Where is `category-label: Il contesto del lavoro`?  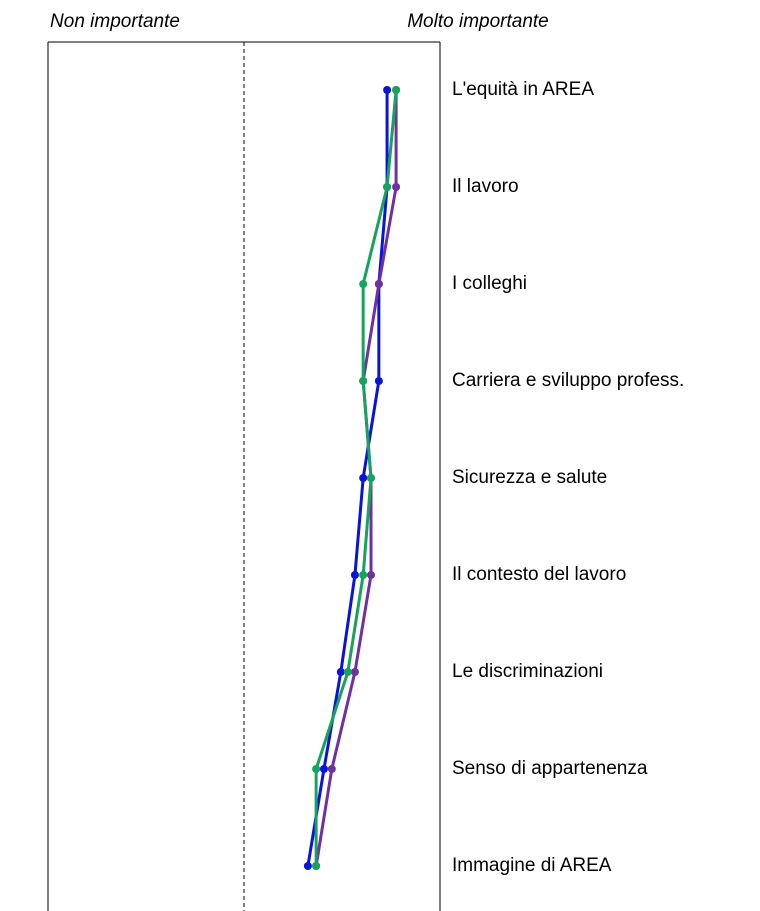
category-label: Il contesto del lavoro is located at coordinates (539, 574).